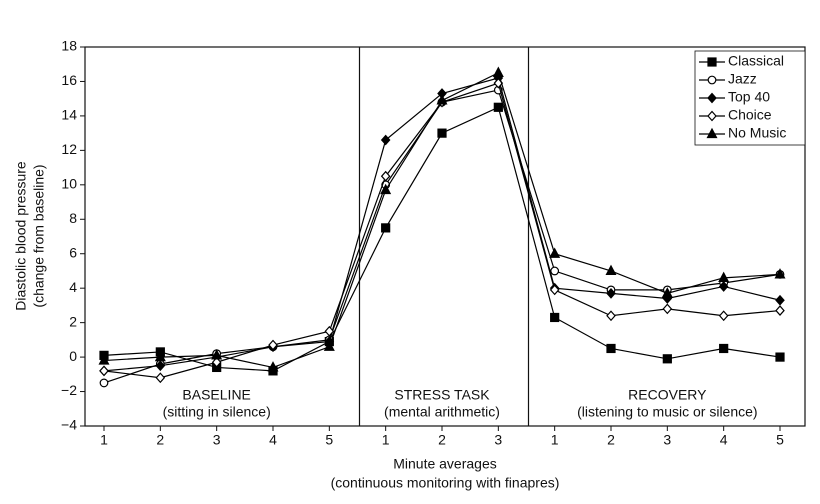 The image size is (820, 504). I want to click on section-subtitle: (mental arithmetic), so click(442, 412).